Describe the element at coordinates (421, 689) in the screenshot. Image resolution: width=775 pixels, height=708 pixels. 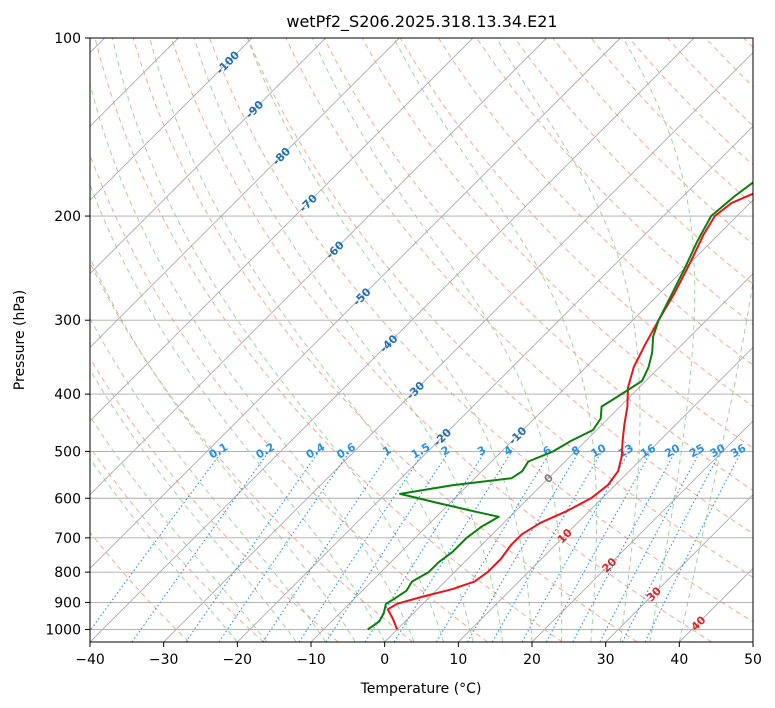
I see `x-axis-label: Temperature (°C)` at that location.